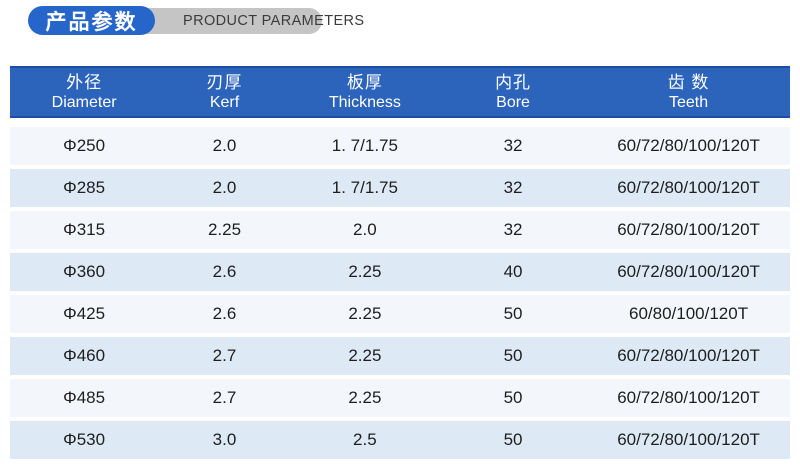 The width and height of the screenshot is (800, 473). Describe the element at coordinates (84, 229) in the screenshot. I see `table-cell: Φ315` at that location.